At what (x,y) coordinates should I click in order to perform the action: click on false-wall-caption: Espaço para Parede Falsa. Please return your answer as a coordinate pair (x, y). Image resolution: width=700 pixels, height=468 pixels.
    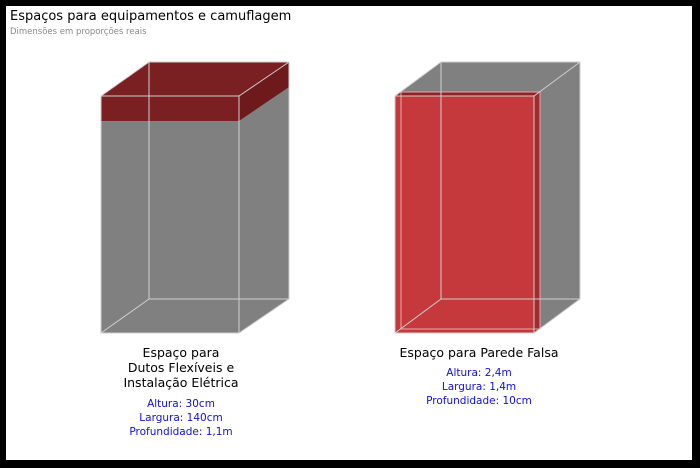
    Looking at the image, I should click on (479, 352).